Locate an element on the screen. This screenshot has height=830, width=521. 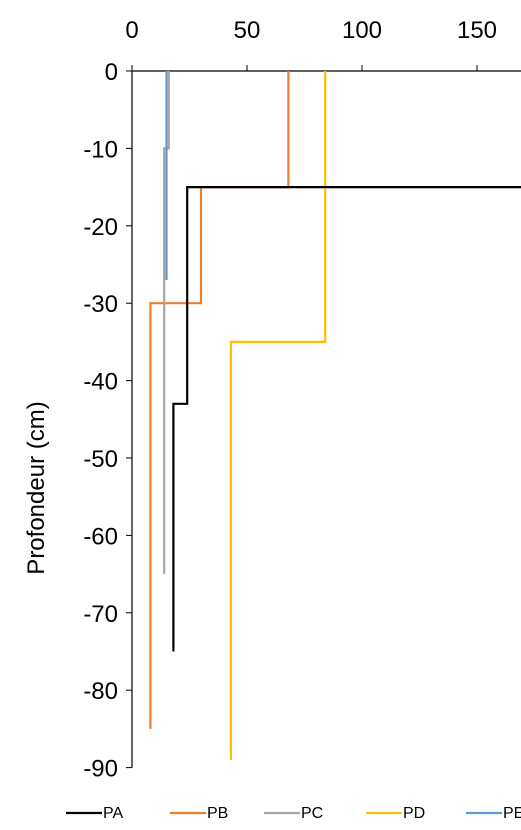
legend: PA PB PC PD PE is located at coordinates (293, 813).